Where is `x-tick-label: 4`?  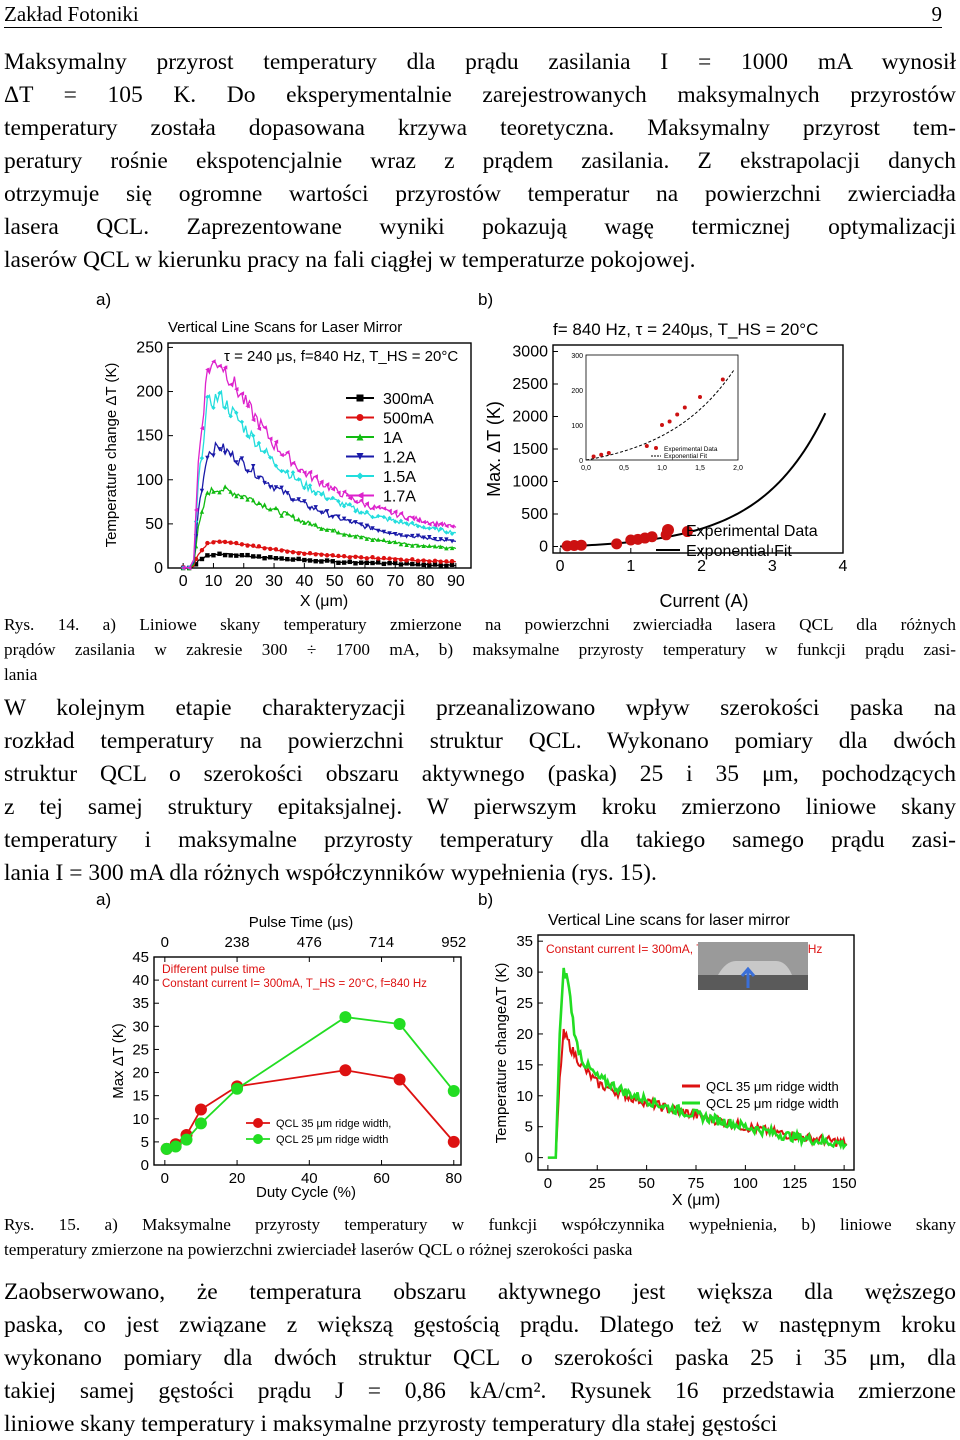
x-tick-label: 4 is located at coordinates (843, 566).